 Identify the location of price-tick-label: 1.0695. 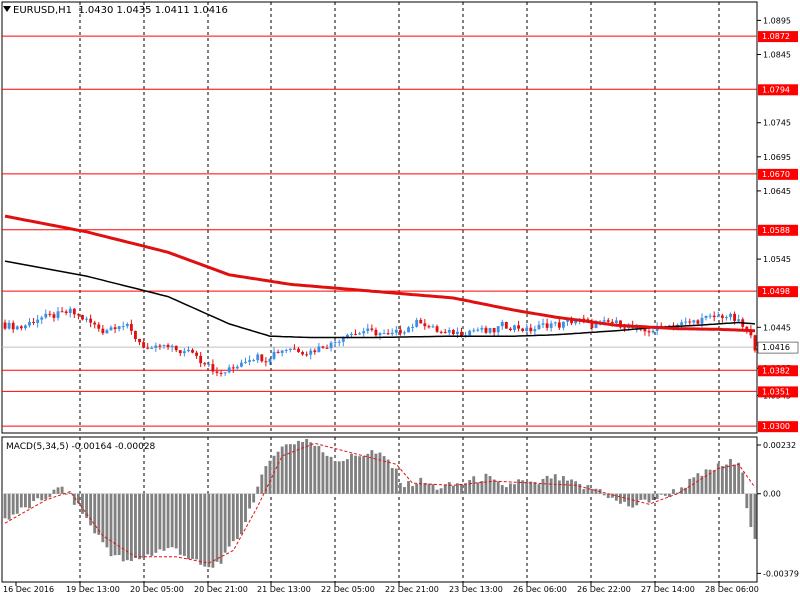
(777, 157).